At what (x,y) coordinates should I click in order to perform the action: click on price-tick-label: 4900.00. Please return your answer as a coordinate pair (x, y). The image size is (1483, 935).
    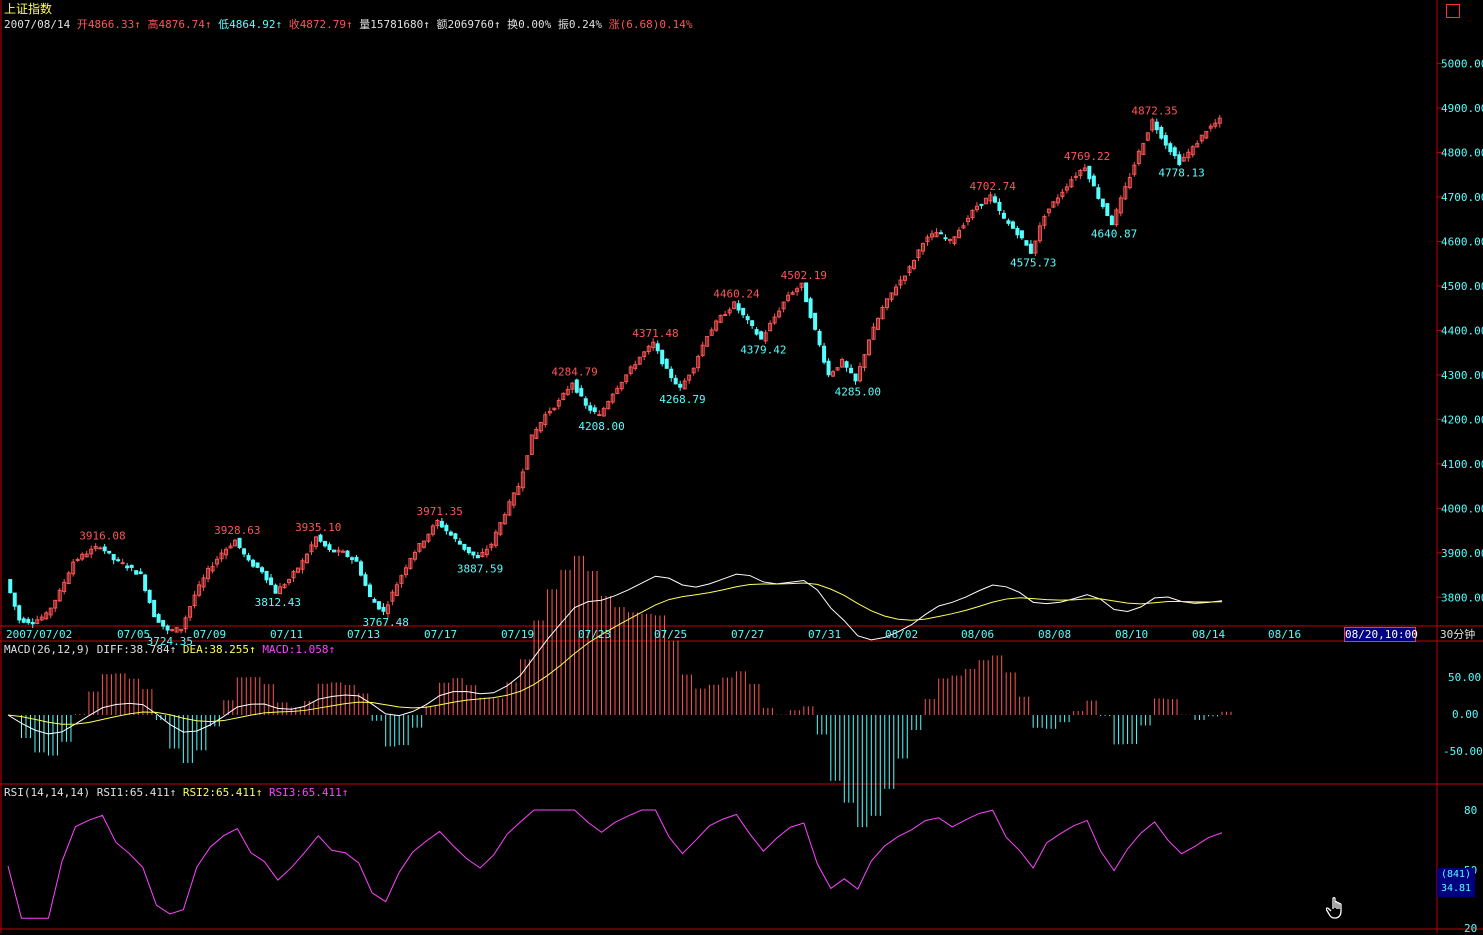
    Looking at the image, I should click on (1462, 108).